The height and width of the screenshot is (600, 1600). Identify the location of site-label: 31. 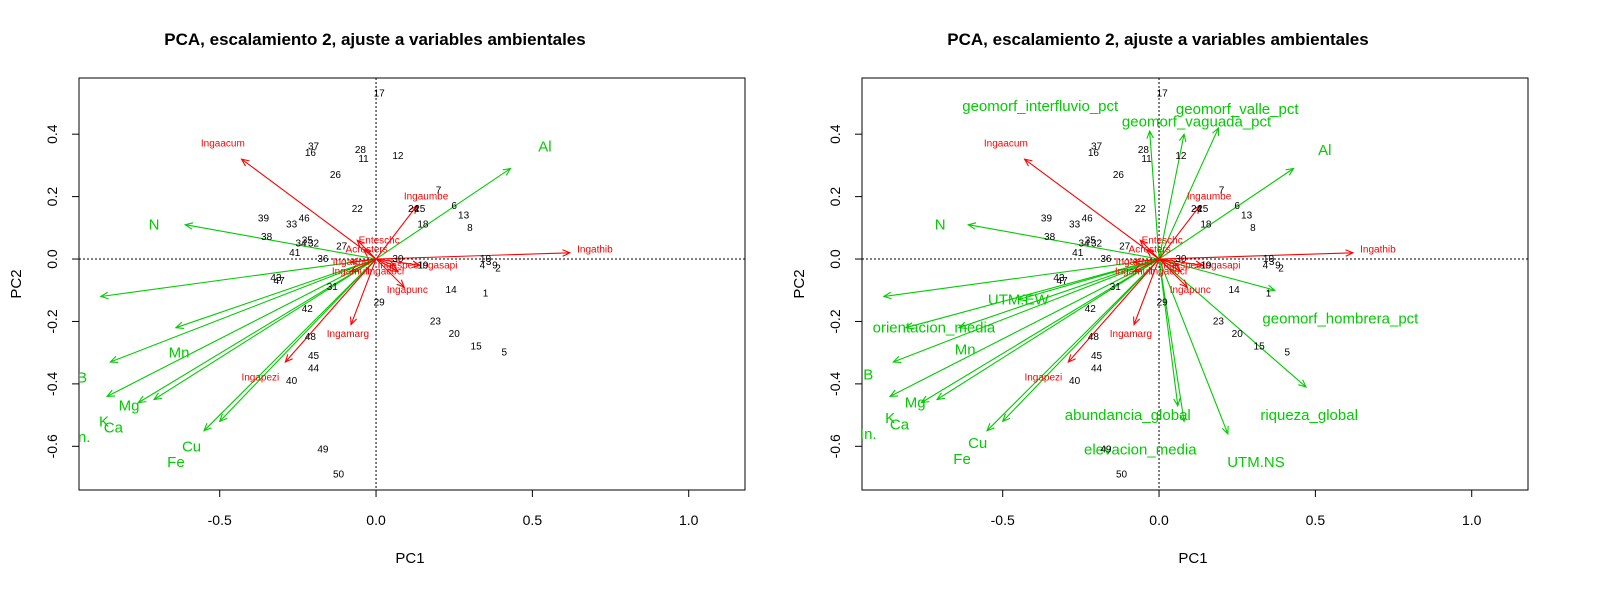
(333, 287).